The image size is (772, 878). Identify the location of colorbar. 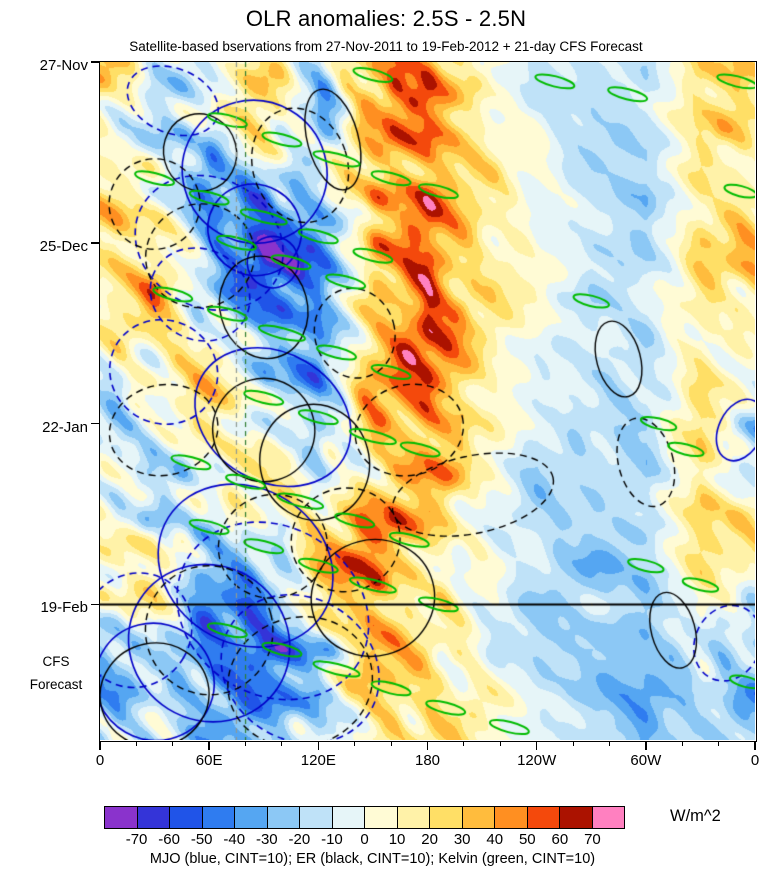
(364, 817).